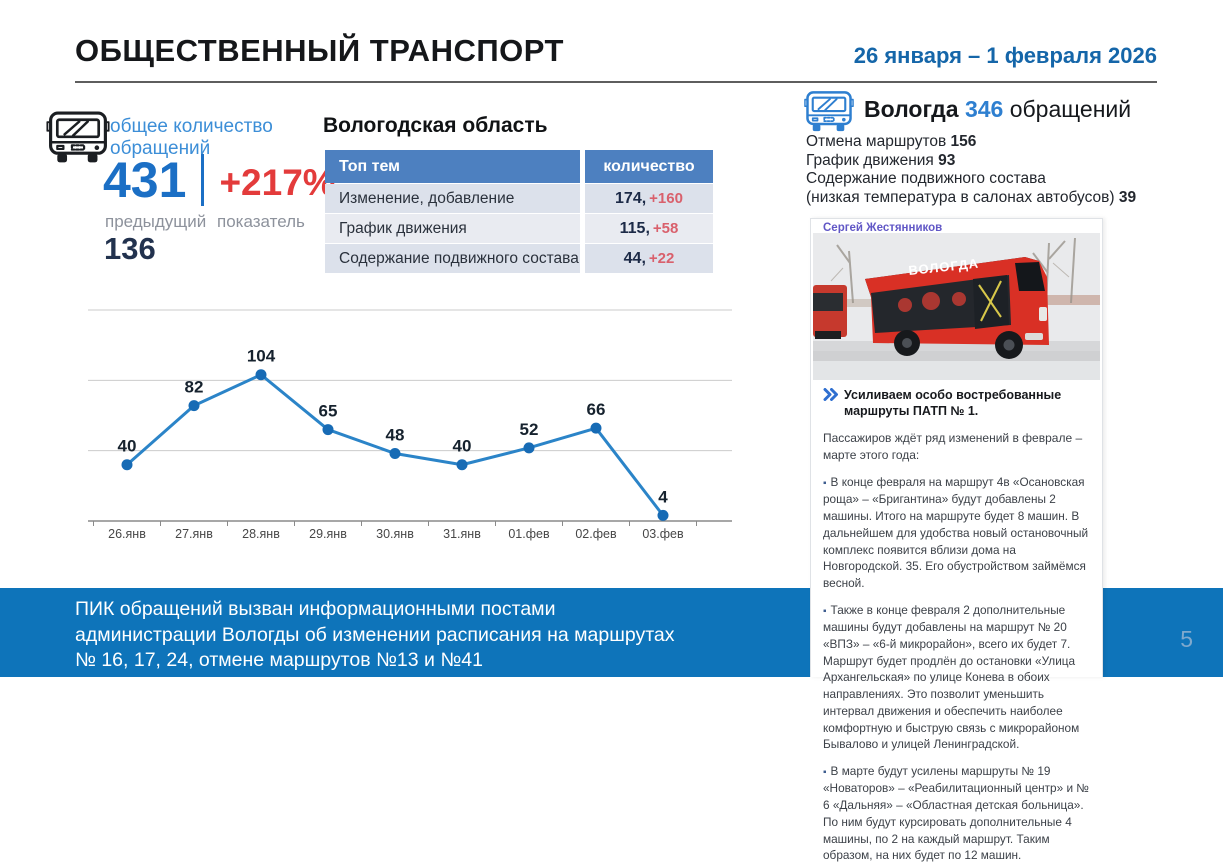 The height and width of the screenshot is (864, 1223). What do you see at coordinates (876, 141) in the screenshot?
I see `stat-label: Отмена маршрутов` at bounding box center [876, 141].